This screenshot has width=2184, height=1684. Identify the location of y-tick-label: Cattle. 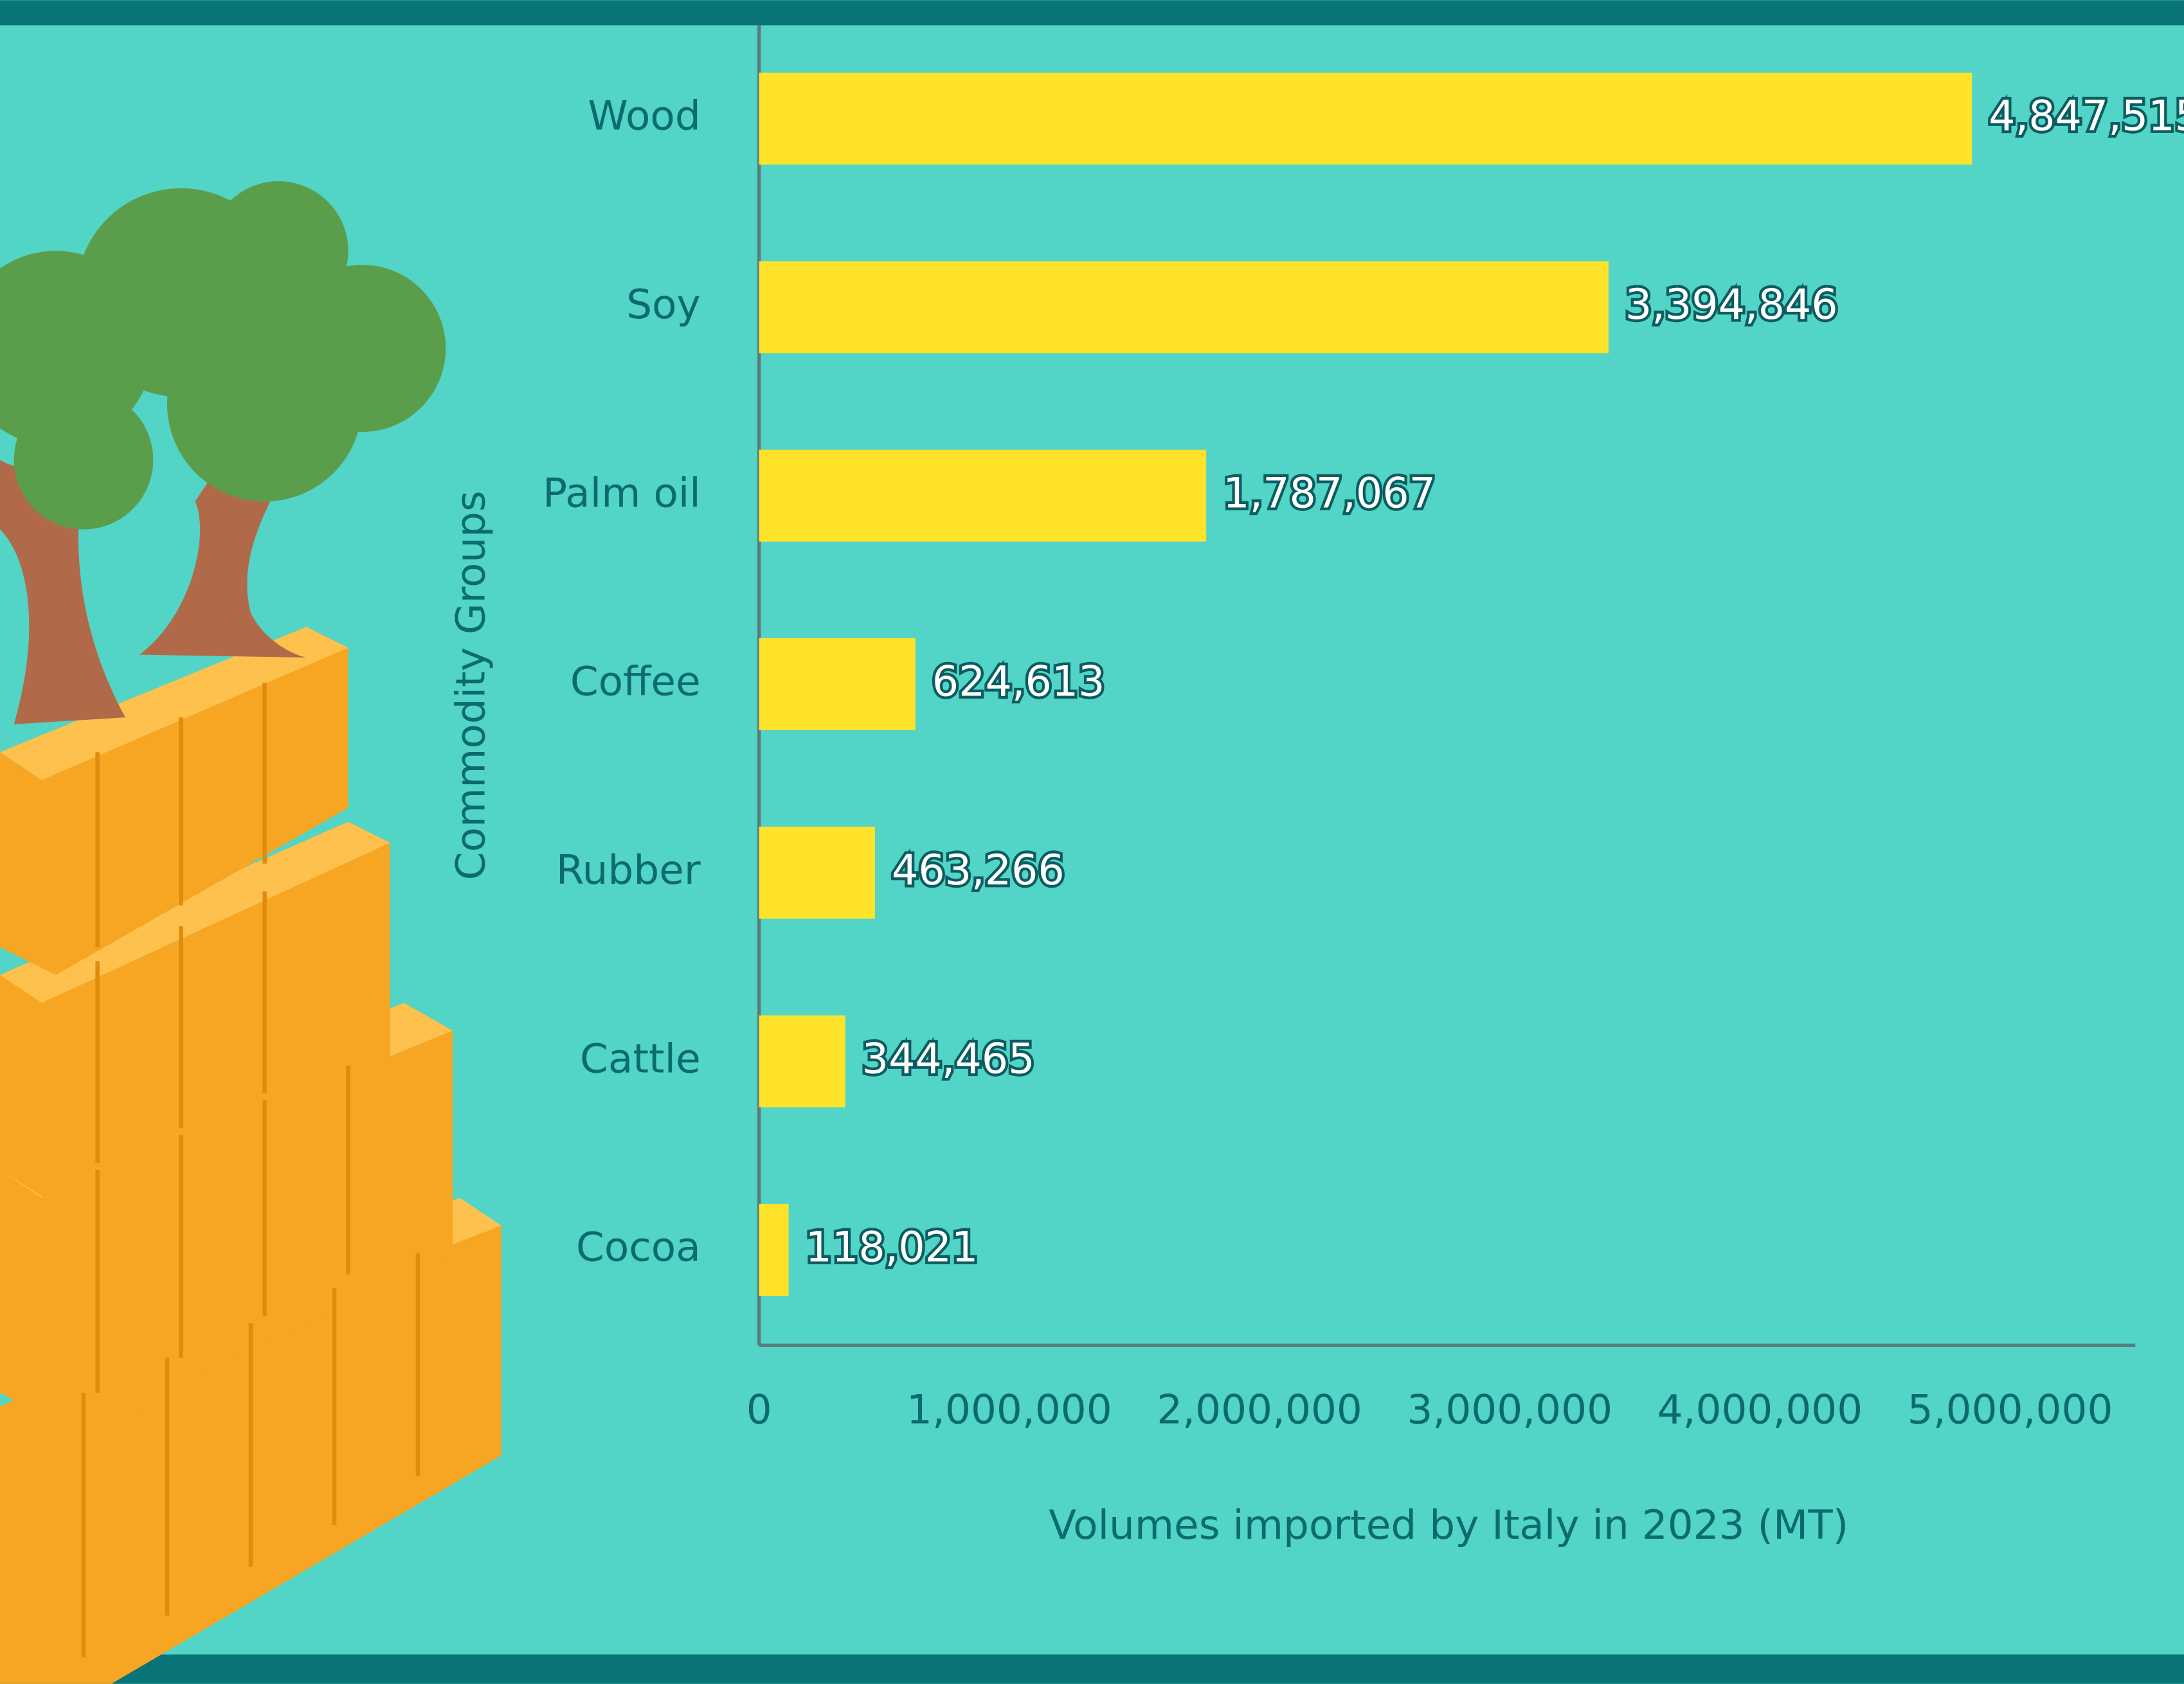
(640, 1059).